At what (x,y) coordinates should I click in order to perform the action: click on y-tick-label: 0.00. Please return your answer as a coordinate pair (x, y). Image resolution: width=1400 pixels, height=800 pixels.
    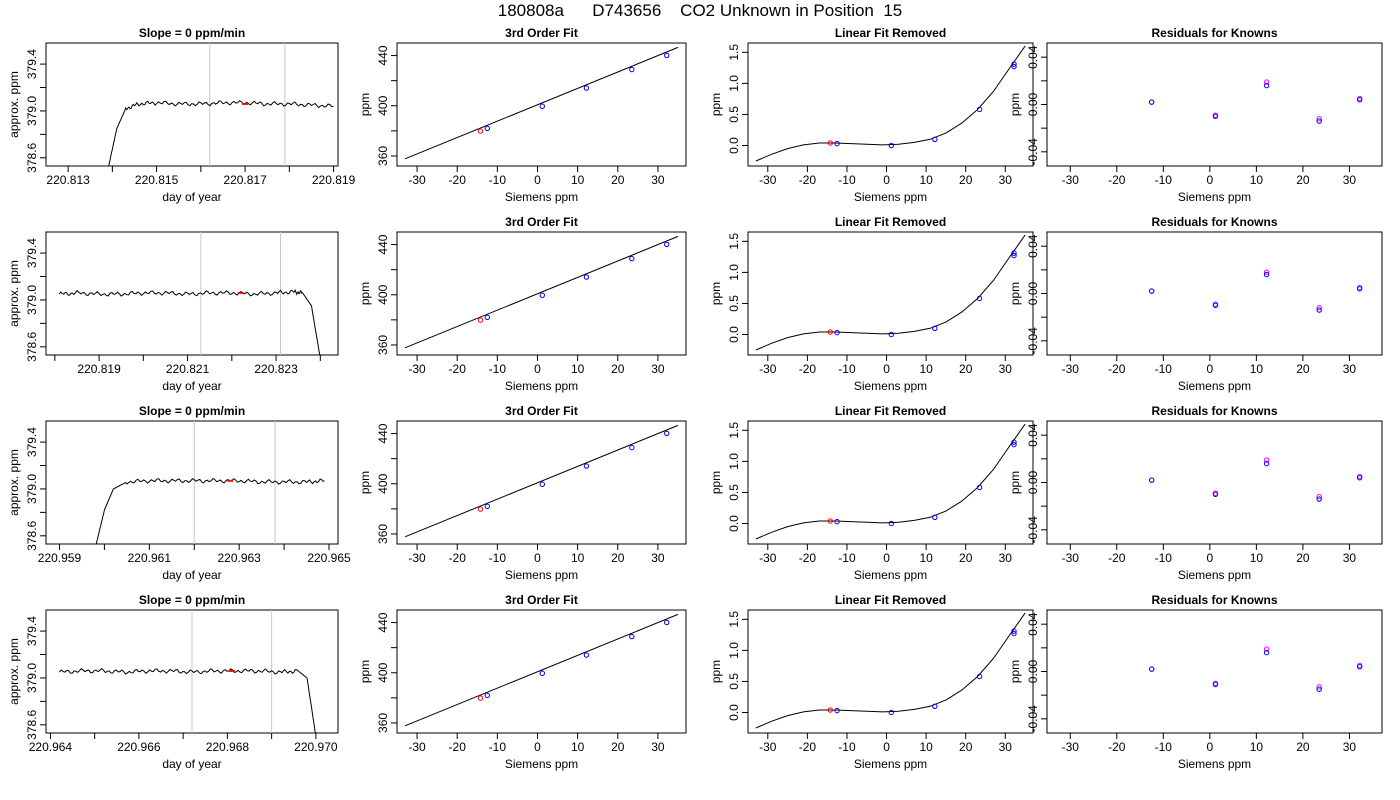
    Looking at the image, I should click on (1033, 482).